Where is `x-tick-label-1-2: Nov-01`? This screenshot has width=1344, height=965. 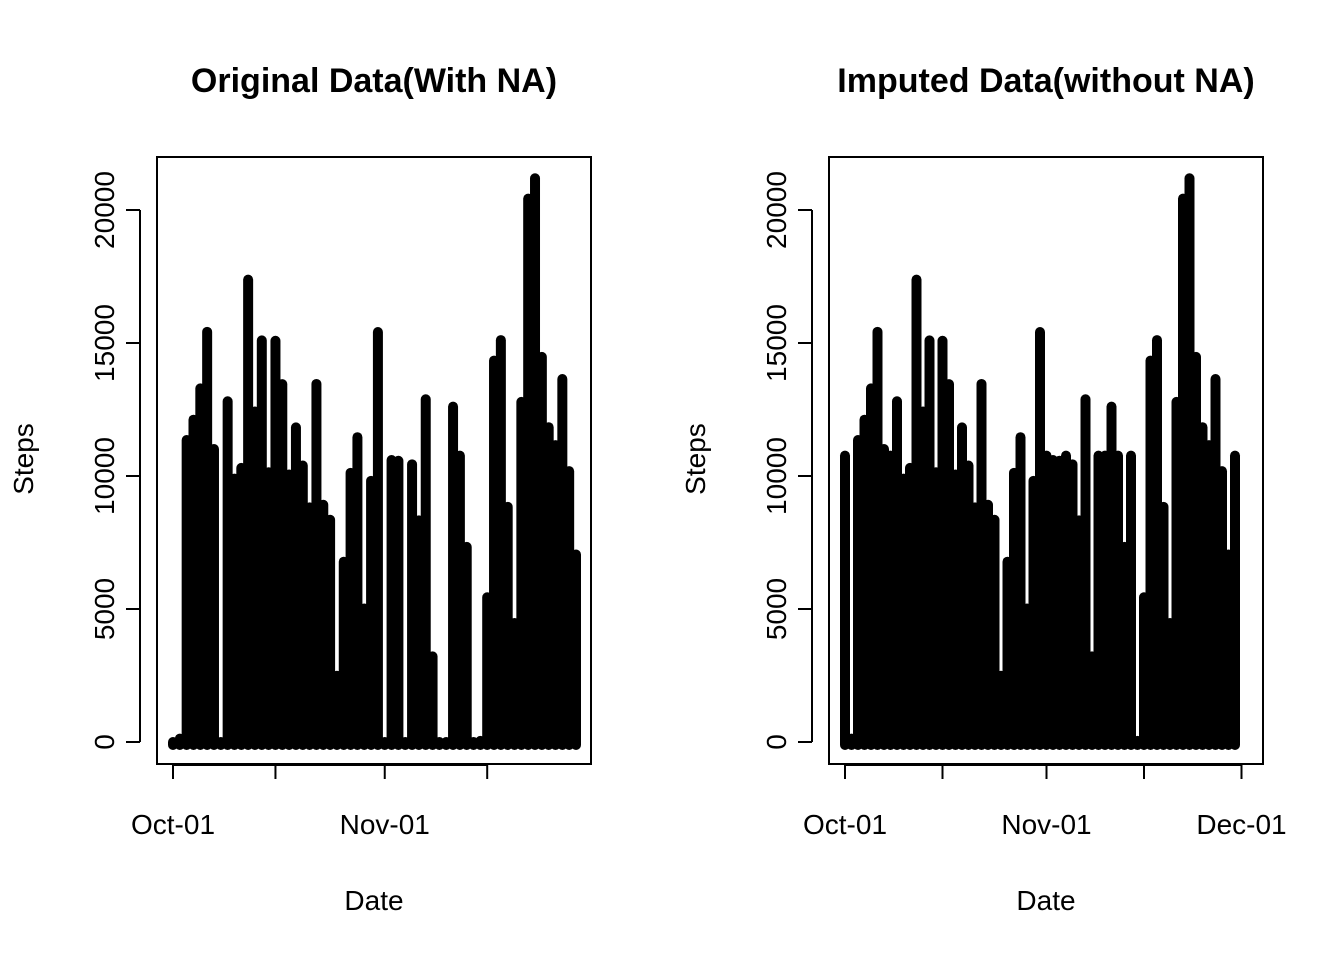 x-tick-label-1-2: Nov-01 is located at coordinates (385, 824).